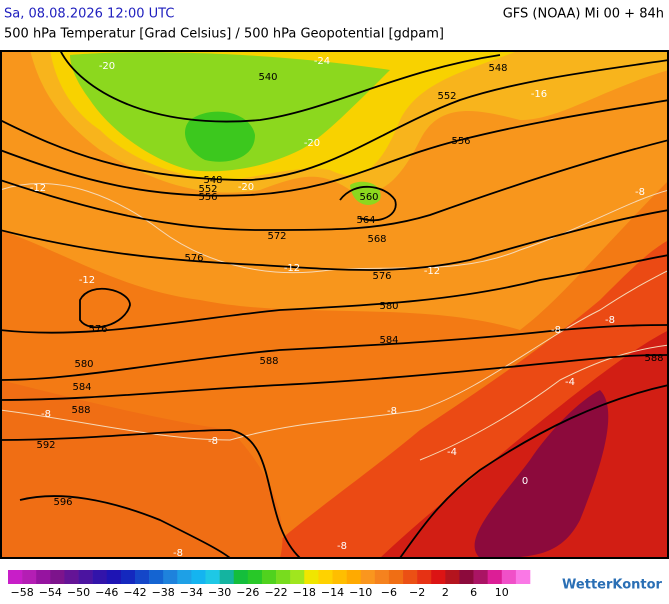  I want to click on model: GFS (NOAA) Mi 00 + 84h, so click(583, 14).